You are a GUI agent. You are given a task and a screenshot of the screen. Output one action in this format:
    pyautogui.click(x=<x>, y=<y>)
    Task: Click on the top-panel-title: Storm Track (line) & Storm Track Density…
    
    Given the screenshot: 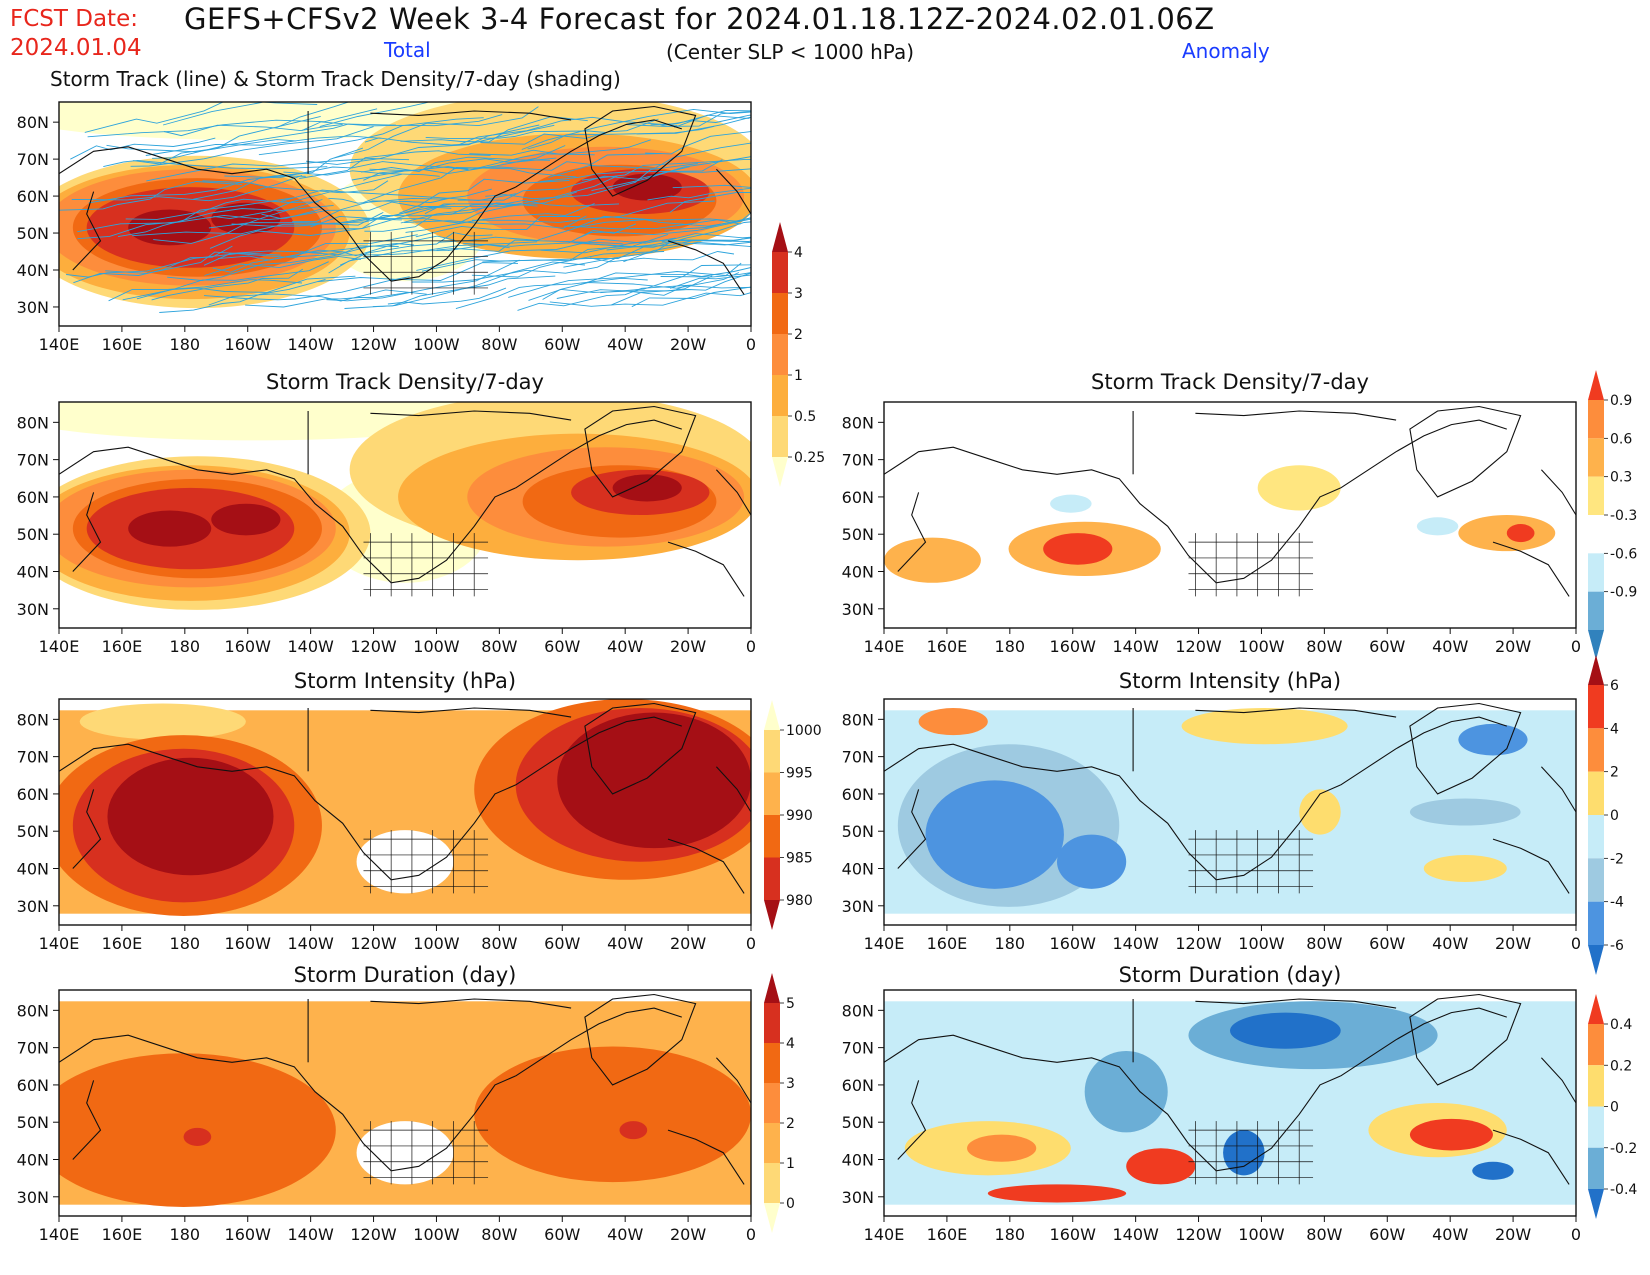 What is the action you would take?
    pyautogui.click(x=335, y=79)
    